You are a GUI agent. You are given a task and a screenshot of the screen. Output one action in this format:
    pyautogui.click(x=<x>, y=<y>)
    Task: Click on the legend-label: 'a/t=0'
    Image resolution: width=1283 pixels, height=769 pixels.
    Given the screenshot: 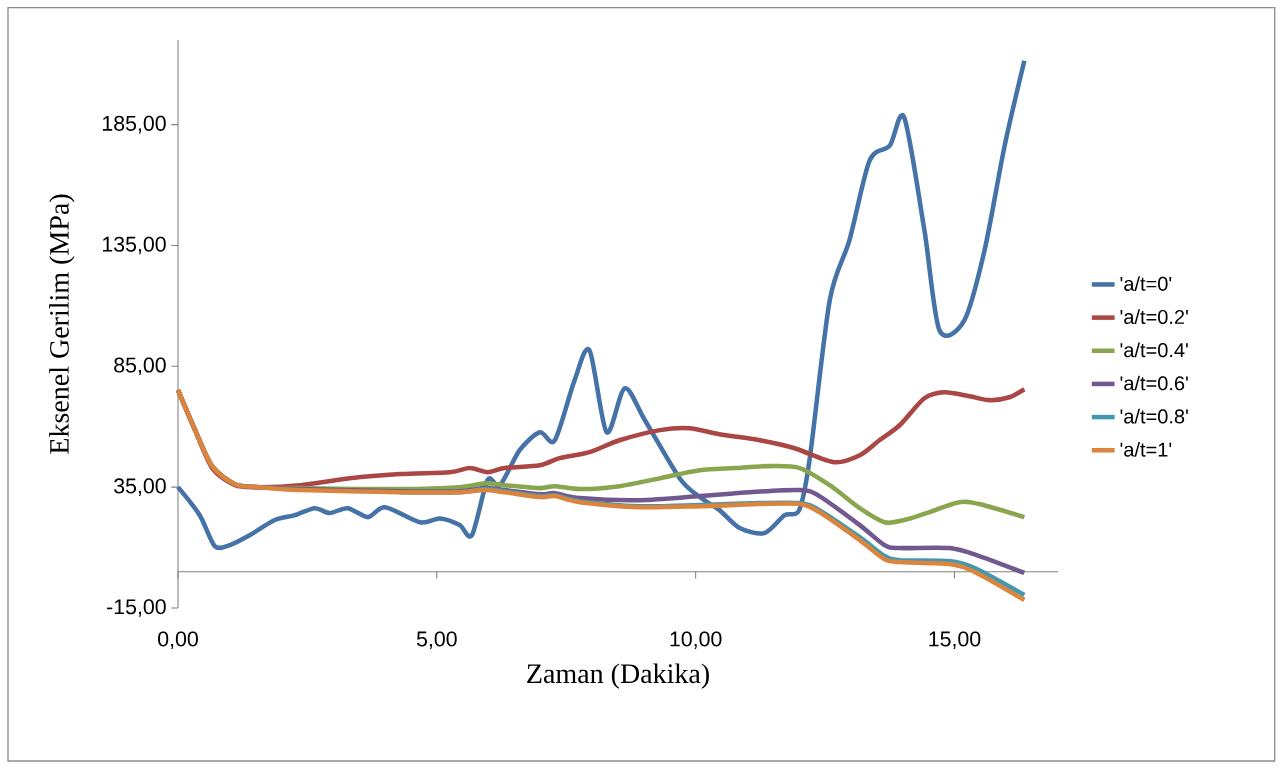 What is the action you would take?
    pyautogui.click(x=1146, y=283)
    